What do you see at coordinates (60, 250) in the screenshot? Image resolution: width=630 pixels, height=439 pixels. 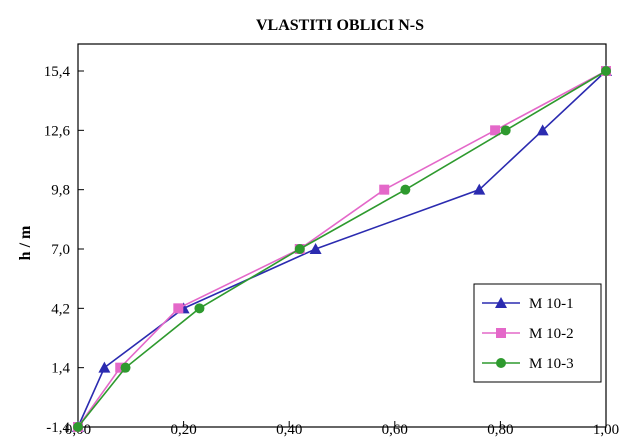 I see `y-tick-label: 7,0` at bounding box center [60, 250].